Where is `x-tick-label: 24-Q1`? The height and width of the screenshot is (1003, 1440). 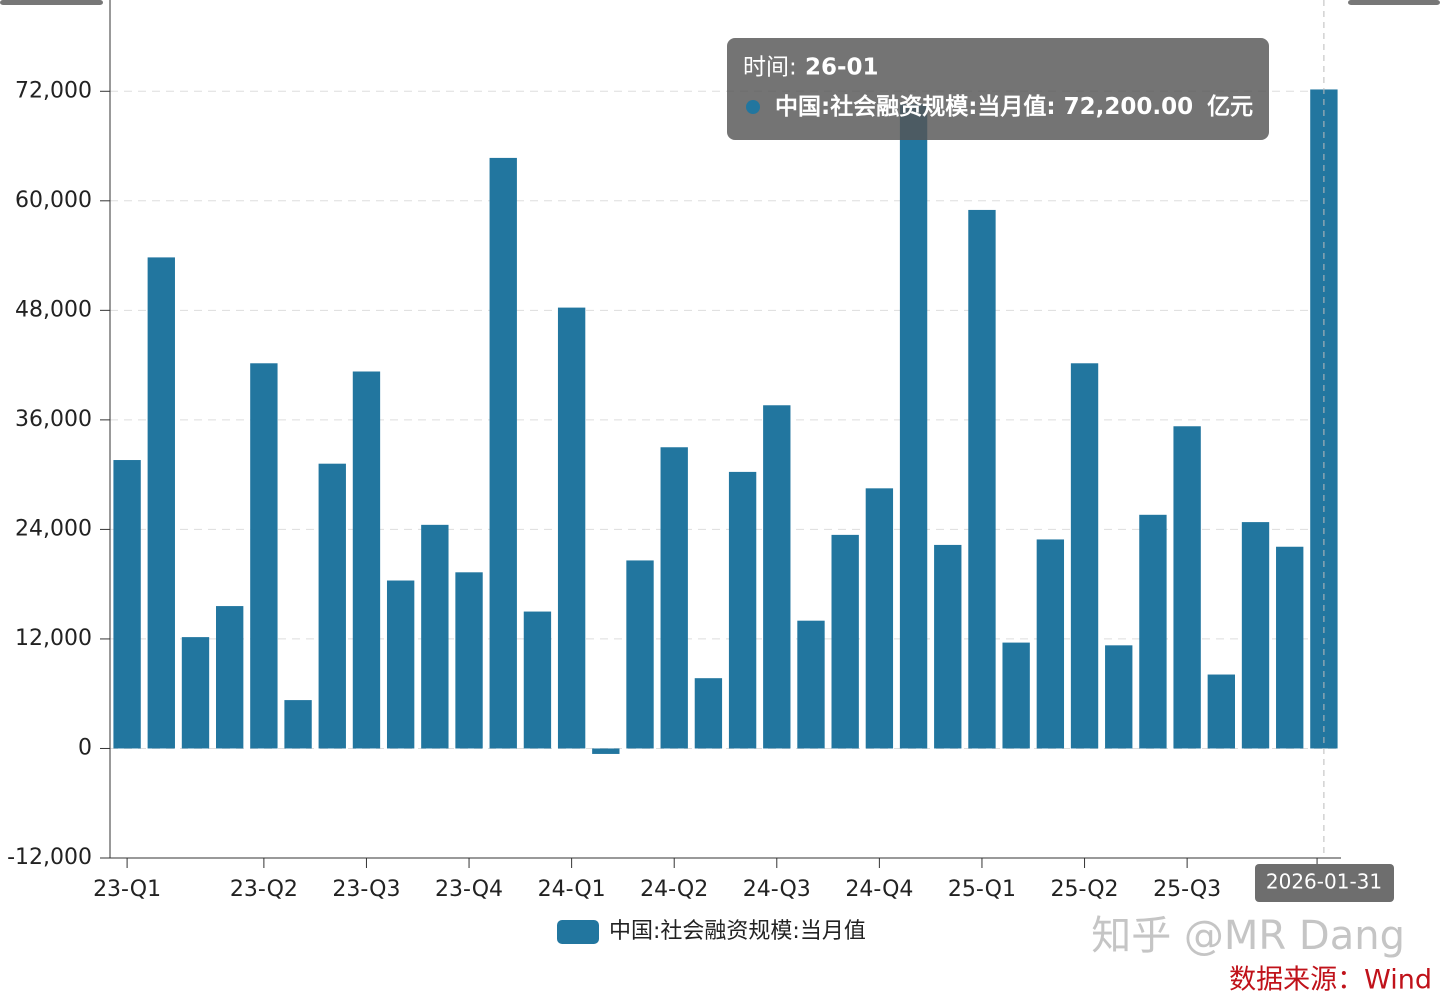 x-tick-label: 24-Q1 is located at coordinates (572, 889).